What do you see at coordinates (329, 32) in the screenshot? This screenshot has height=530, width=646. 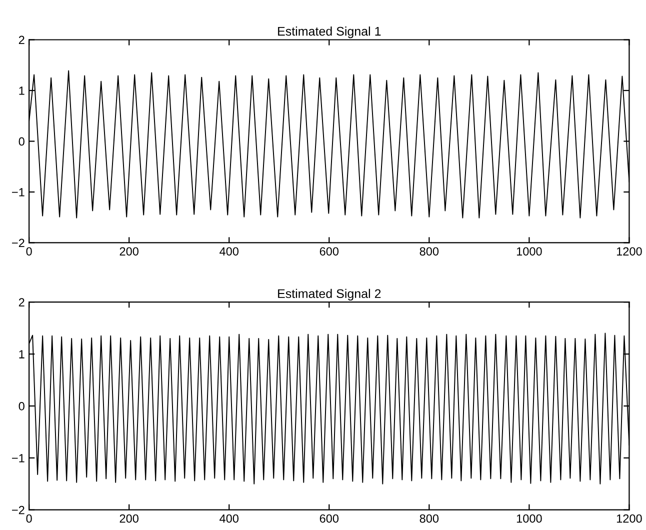 I see `chart-title: Estimated Signal 1` at bounding box center [329, 32].